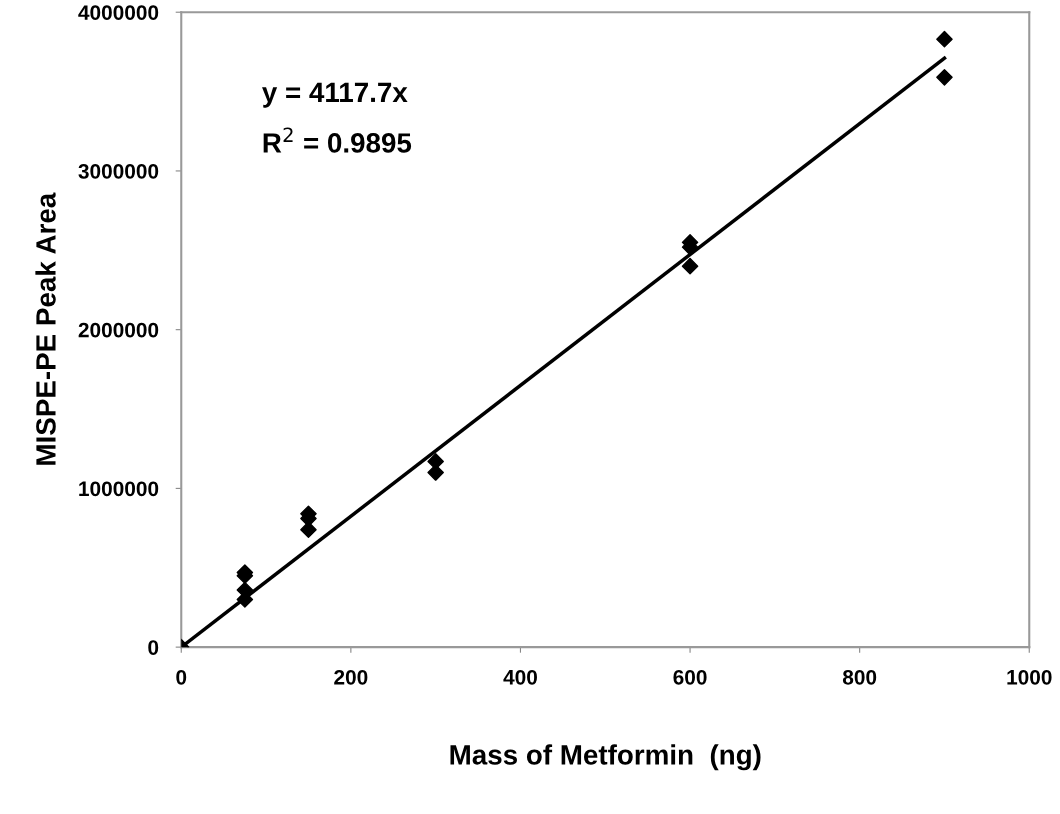  I want to click on y-tick-label: 2000000, so click(118, 330).